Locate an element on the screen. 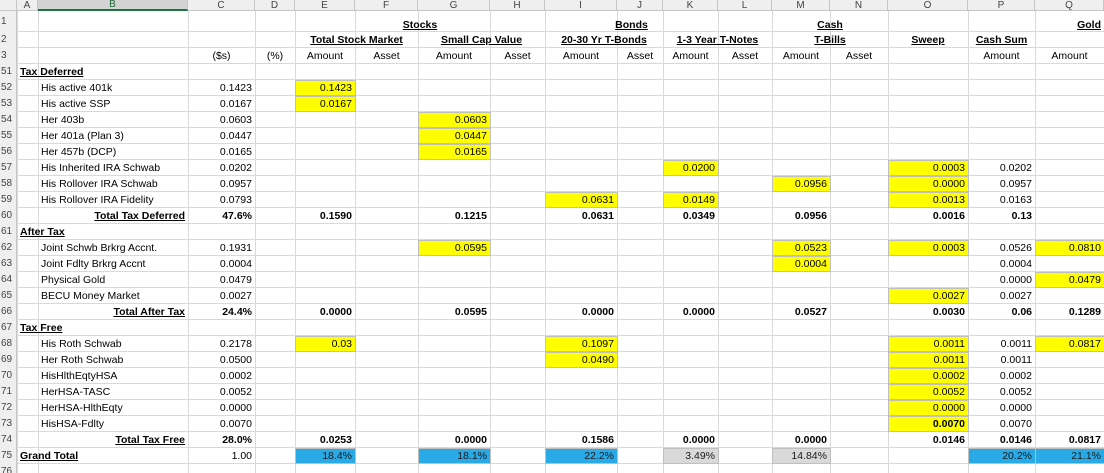 This screenshot has height=473, width=1104. cell-text: 14.84% is located at coordinates (809, 456).